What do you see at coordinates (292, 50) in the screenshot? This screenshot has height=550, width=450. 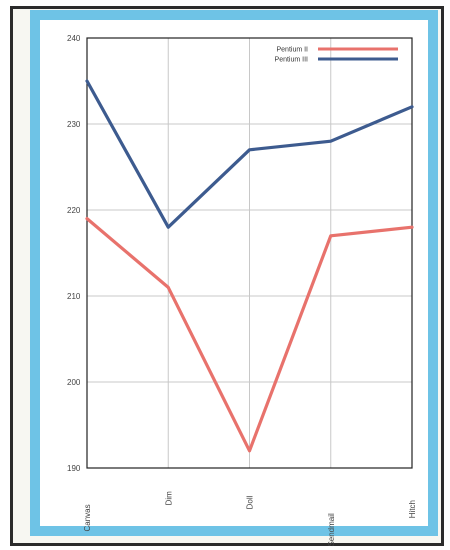 I see `legend-label: Pentium II` at bounding box center [292, 50].